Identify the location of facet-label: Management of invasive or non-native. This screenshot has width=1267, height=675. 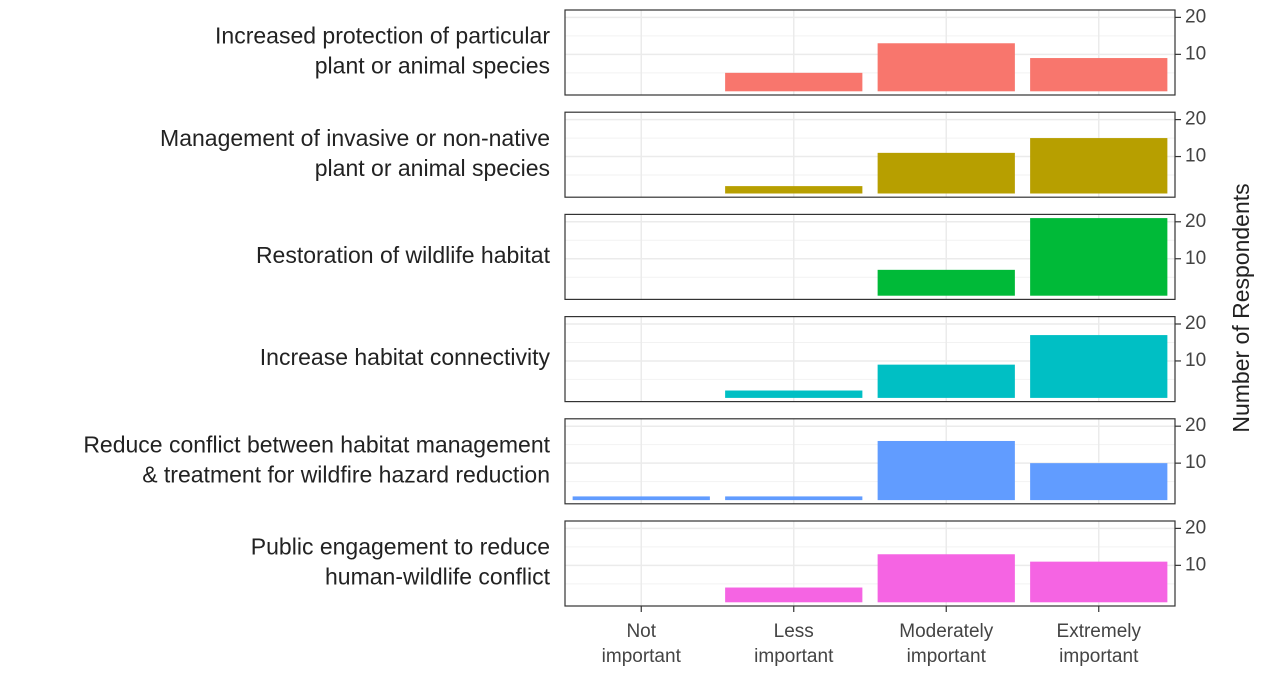
(355, 138).